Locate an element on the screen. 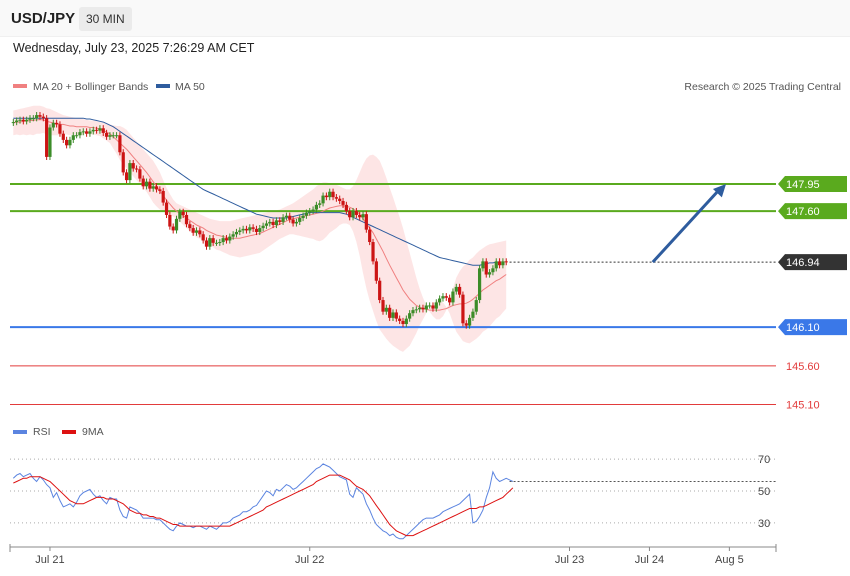  x-tick-label: Aug 5 is located at coordinates (729, 560).